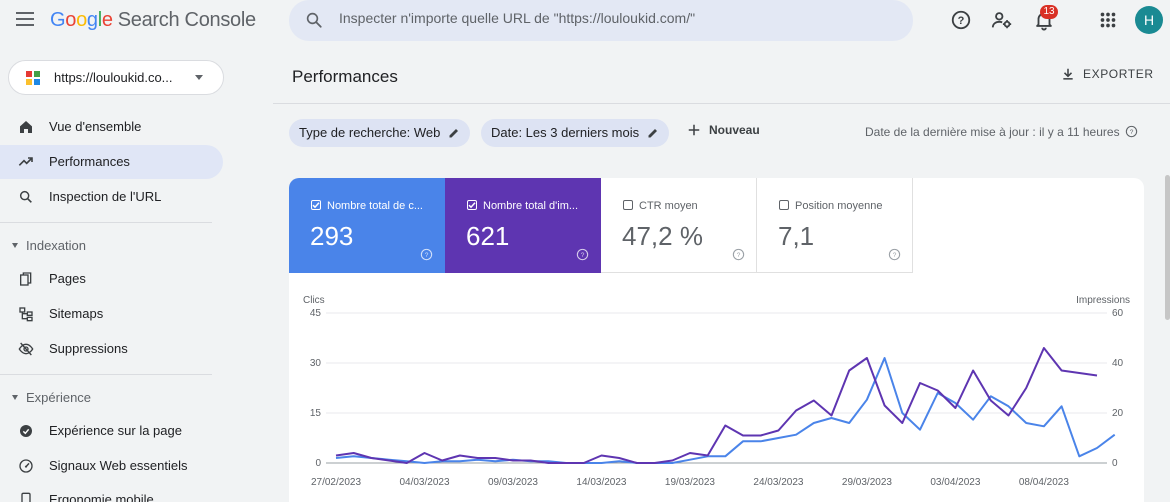 The image size is (1170, 502). Describe the element at coordinates (835, 225) in the screenshot. I see `metric-average-position: Position moyenne 7,1 ?` at that location.